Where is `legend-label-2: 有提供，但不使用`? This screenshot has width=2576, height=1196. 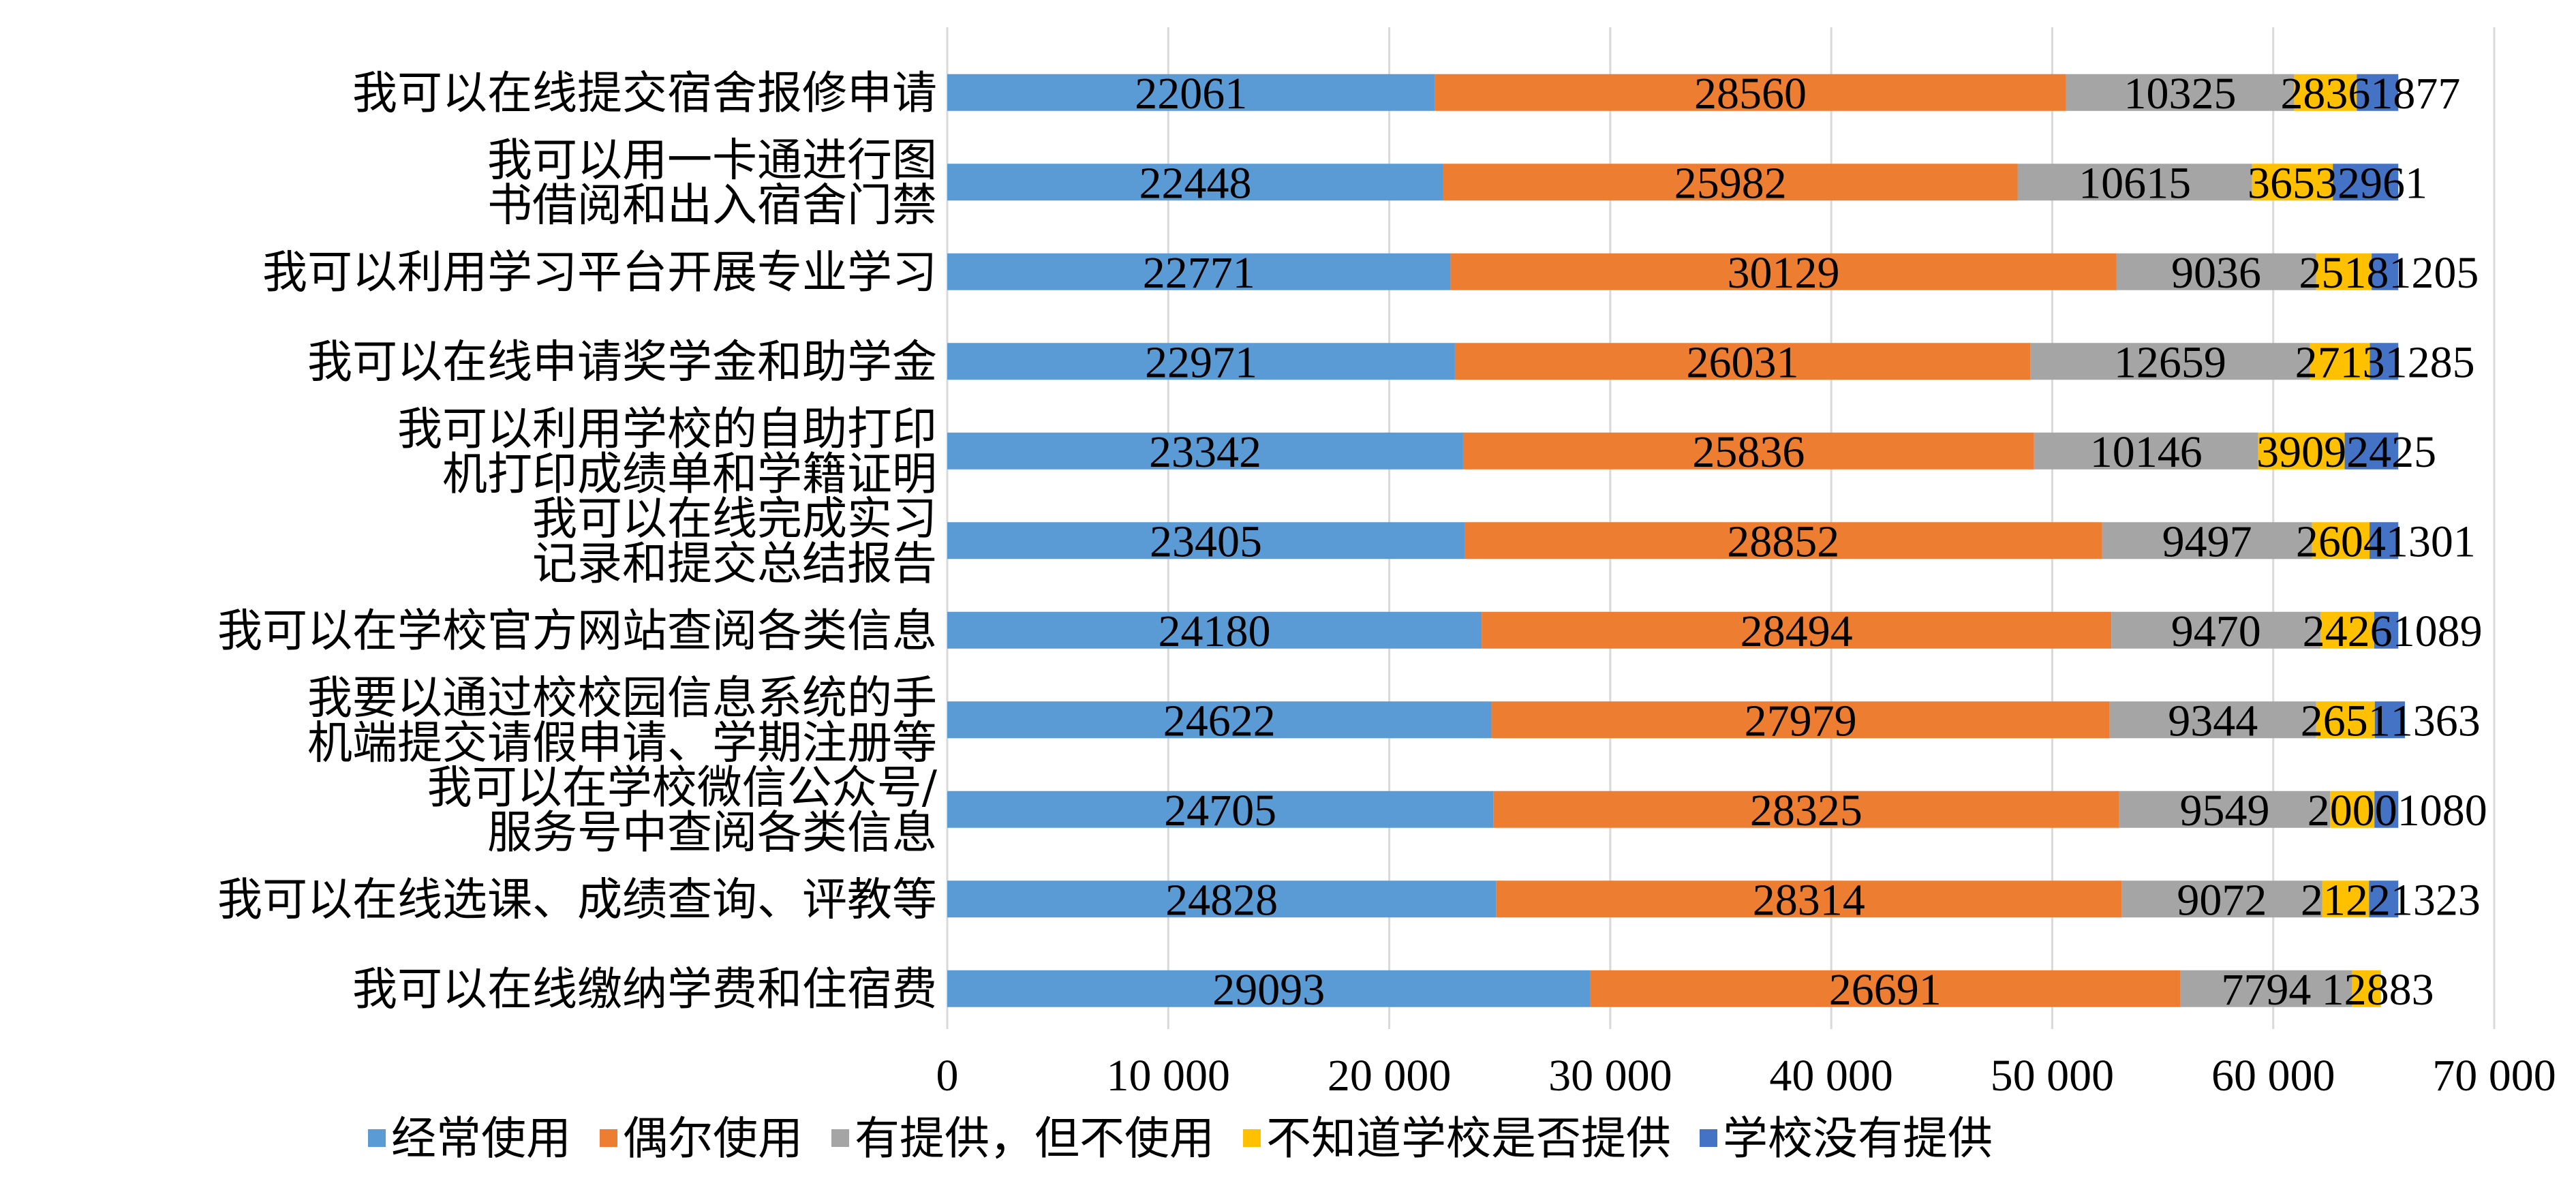
legend-label-2: 有提供，但不使用 is located at coordinates (1034, 1138).